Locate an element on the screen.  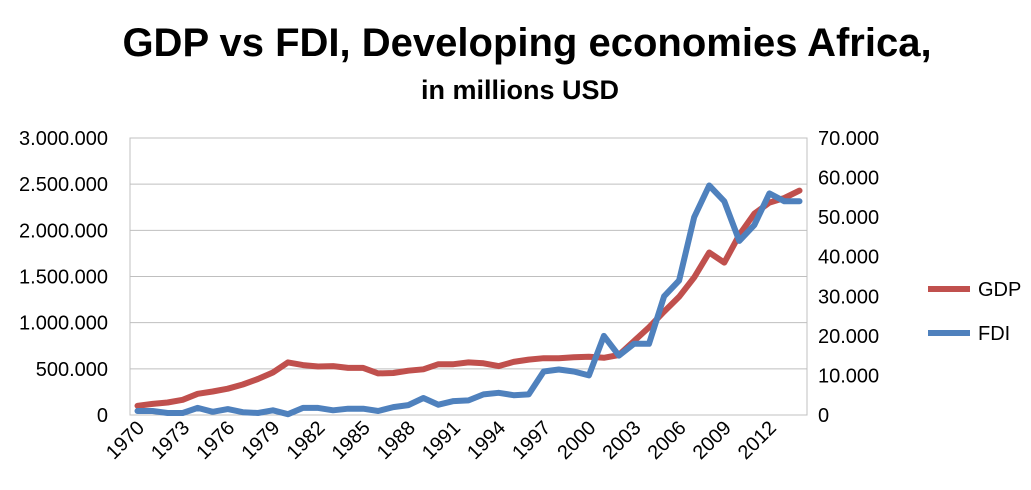
x-tick-label: 1982 is located at coordinates (306, 440).